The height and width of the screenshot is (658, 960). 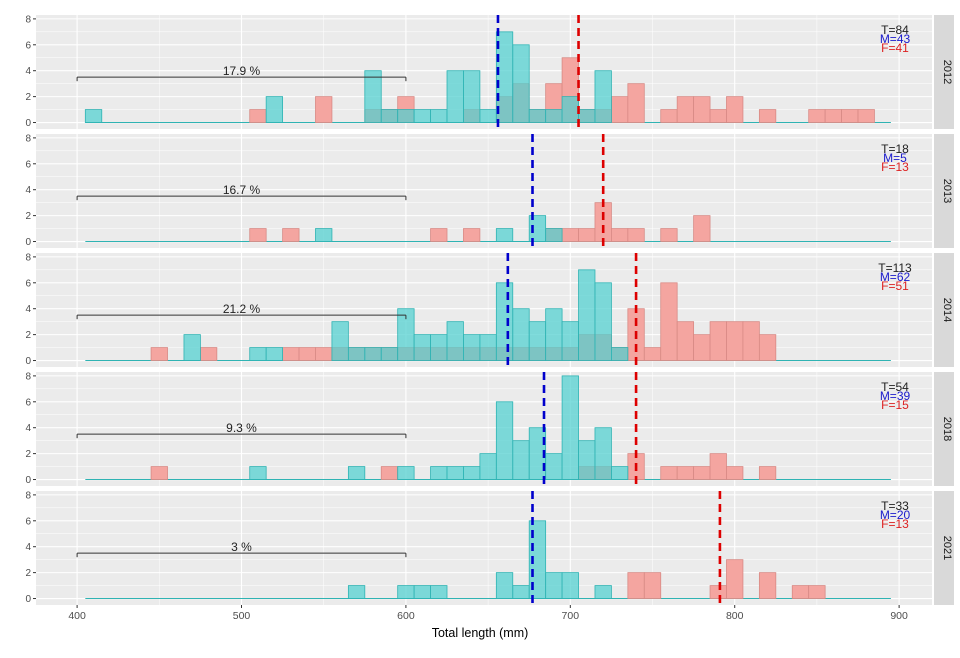 I want to click on x-tick-label: 800, so click(x=735, y=616).